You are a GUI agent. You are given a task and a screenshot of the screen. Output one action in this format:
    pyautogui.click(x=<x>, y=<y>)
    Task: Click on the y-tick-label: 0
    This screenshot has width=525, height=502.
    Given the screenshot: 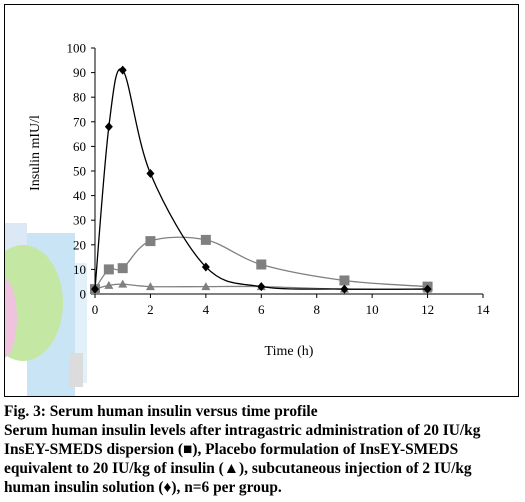 What is the action you would take?
    pyautogui.click(x=83, y=294)
    